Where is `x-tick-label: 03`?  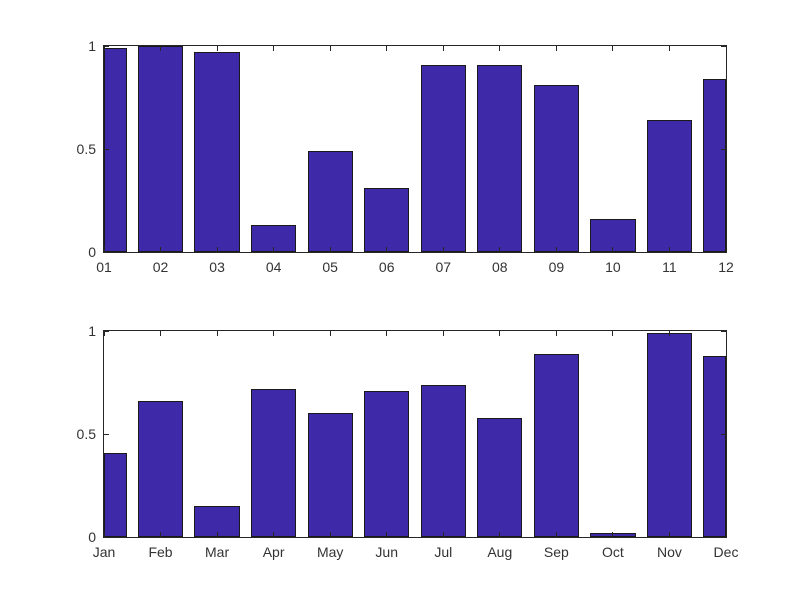
x-tick-label: 03 is located at coordinates (217, 267).